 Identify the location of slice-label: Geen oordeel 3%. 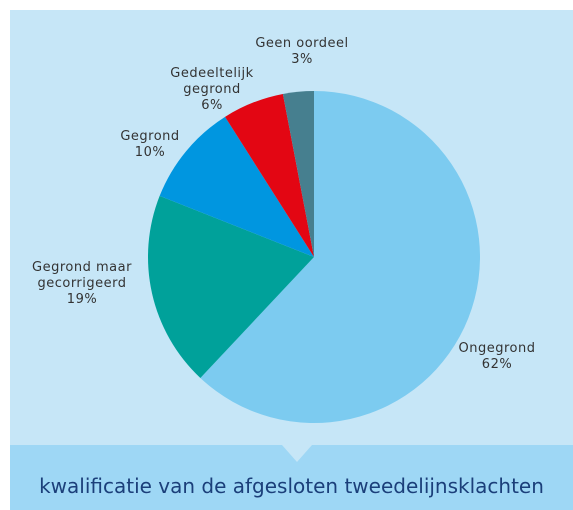
(302, 52).